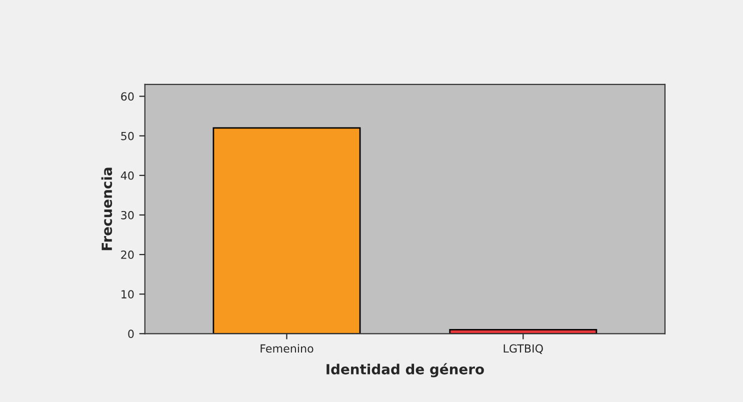 Image resolution: width=743 pixels, height=402 pixels. What do you see at coordinates (287, 348) in the screenshot?
I see `x-tick-label: Femenino` at bounding box center [287, 348].